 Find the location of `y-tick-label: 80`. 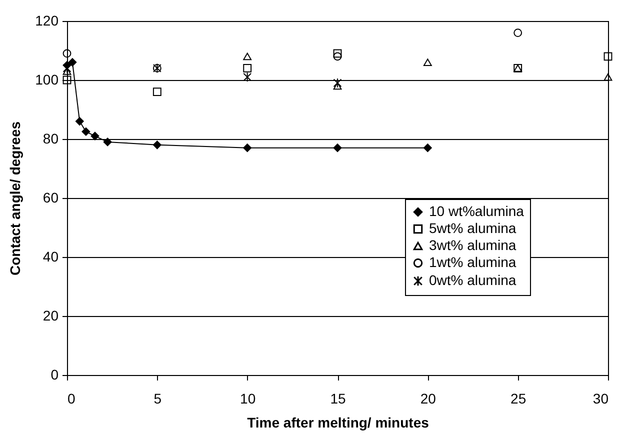

y-tick-label: 80 is located at coordinates (50, 138).